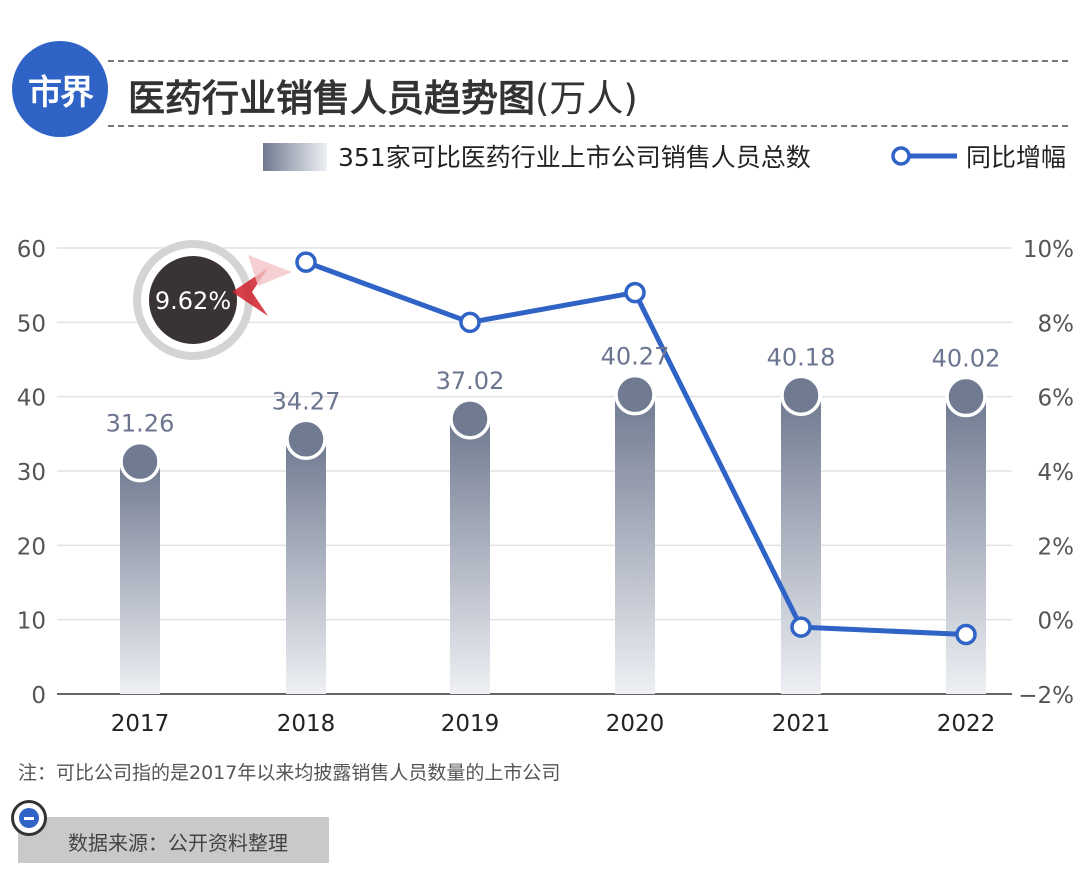 This screenshot has height=888, width=1080. What do you see at coordinates (901, 156) in the screenshot?
I see `legend-line-marker` at bounding box center [901, 156].